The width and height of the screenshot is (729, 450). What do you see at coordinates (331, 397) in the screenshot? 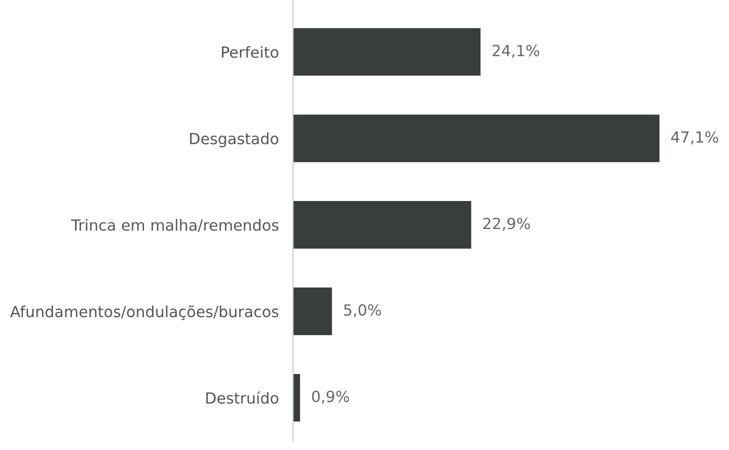
I see `data-label: 0,9%` at bounding box center [331, 397].